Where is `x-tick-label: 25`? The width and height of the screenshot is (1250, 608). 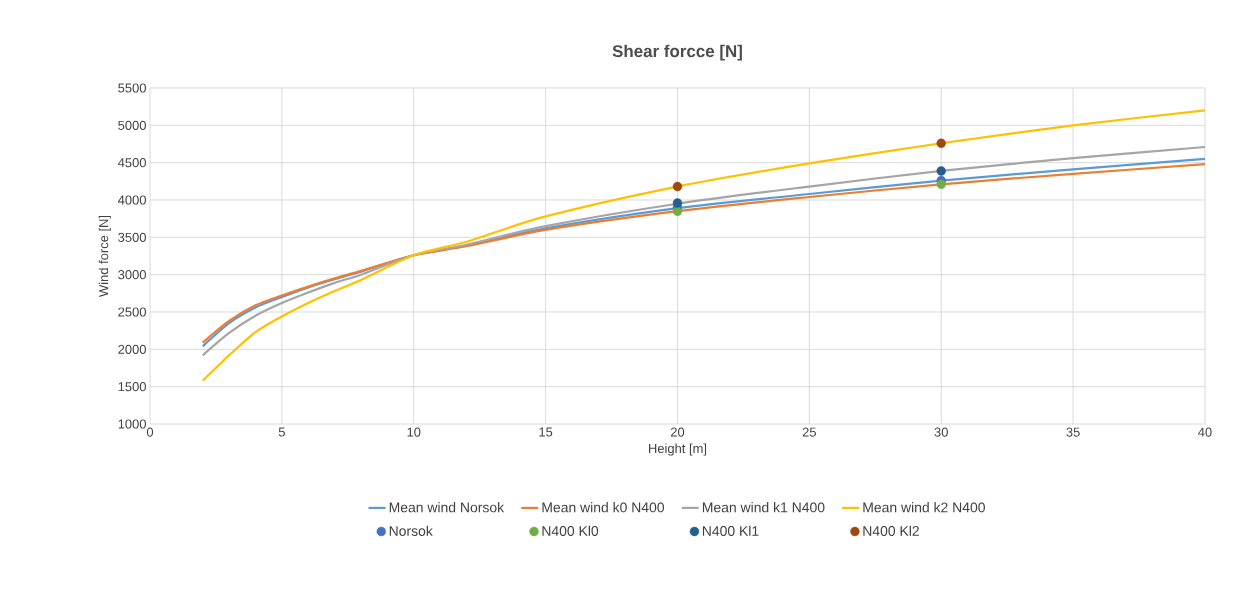 x-tick-label: 25 is located at coordinates (809, 432).